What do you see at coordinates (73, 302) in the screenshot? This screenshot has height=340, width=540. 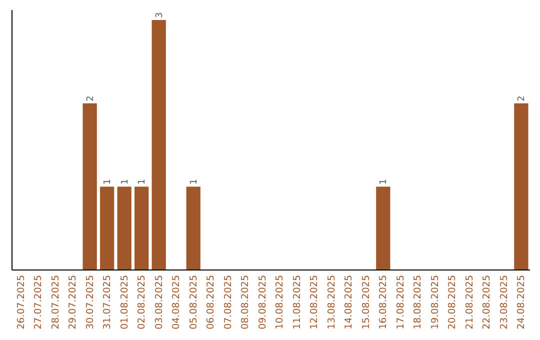 I see `x-tick-label: 29.07.2025` at bounding box center [73, 302].